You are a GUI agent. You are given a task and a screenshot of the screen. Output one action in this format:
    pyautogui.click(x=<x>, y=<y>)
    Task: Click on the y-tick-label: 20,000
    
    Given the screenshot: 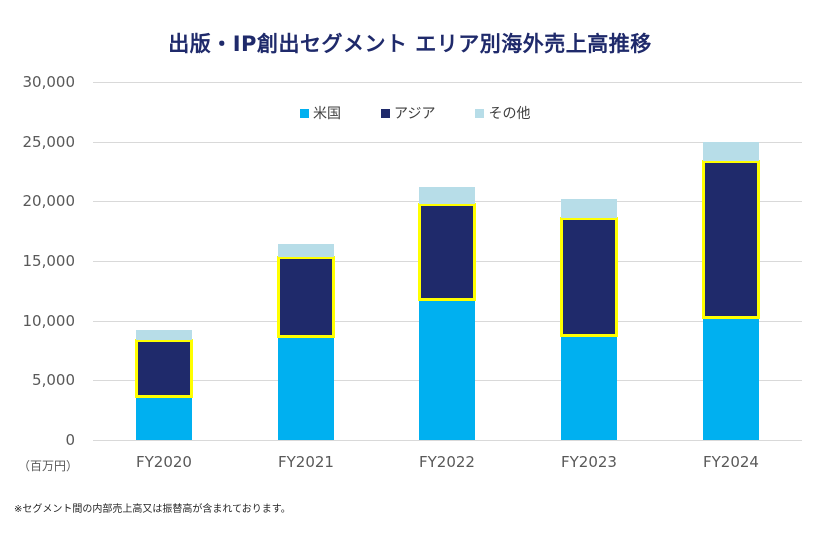 What is the action you would take?
    pyautogui.click(x=49, y=201)
    